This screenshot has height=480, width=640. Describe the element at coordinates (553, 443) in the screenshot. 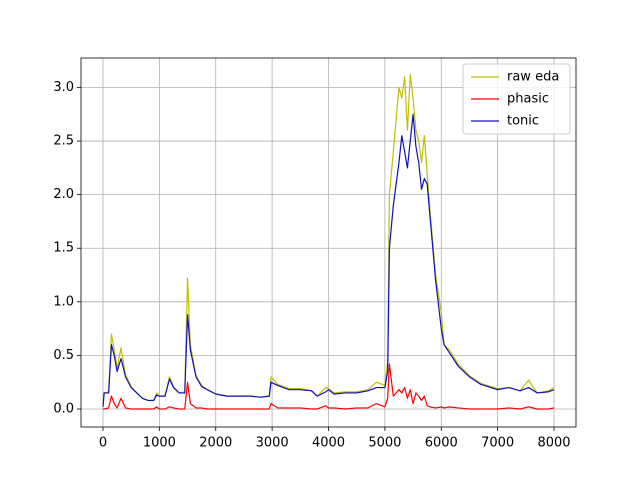

I see `x-tick-label: 8000` at that location.